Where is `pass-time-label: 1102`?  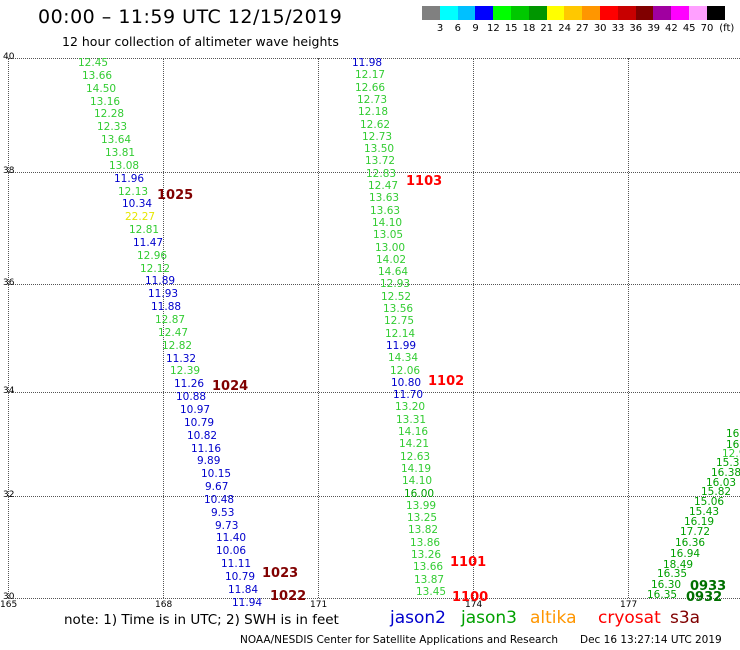
pass-time-label: 1102 is located at coordinates (446, 381).